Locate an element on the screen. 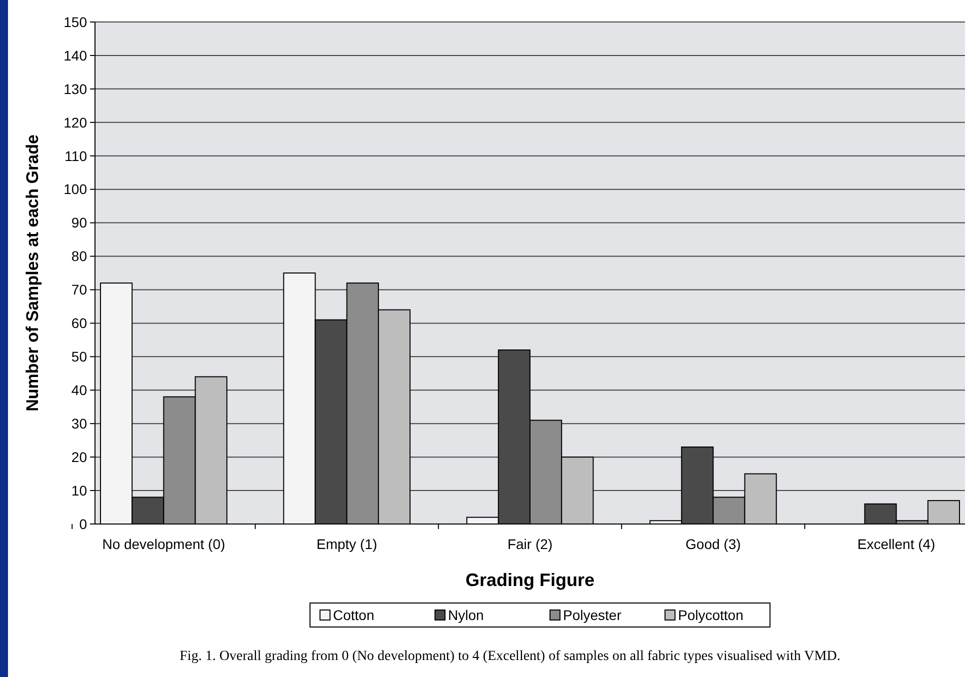 Image resolution: width=969 pixels, height=677 pixels. x-tick-label: Excellent (4) is located at coordinates (896, 544).